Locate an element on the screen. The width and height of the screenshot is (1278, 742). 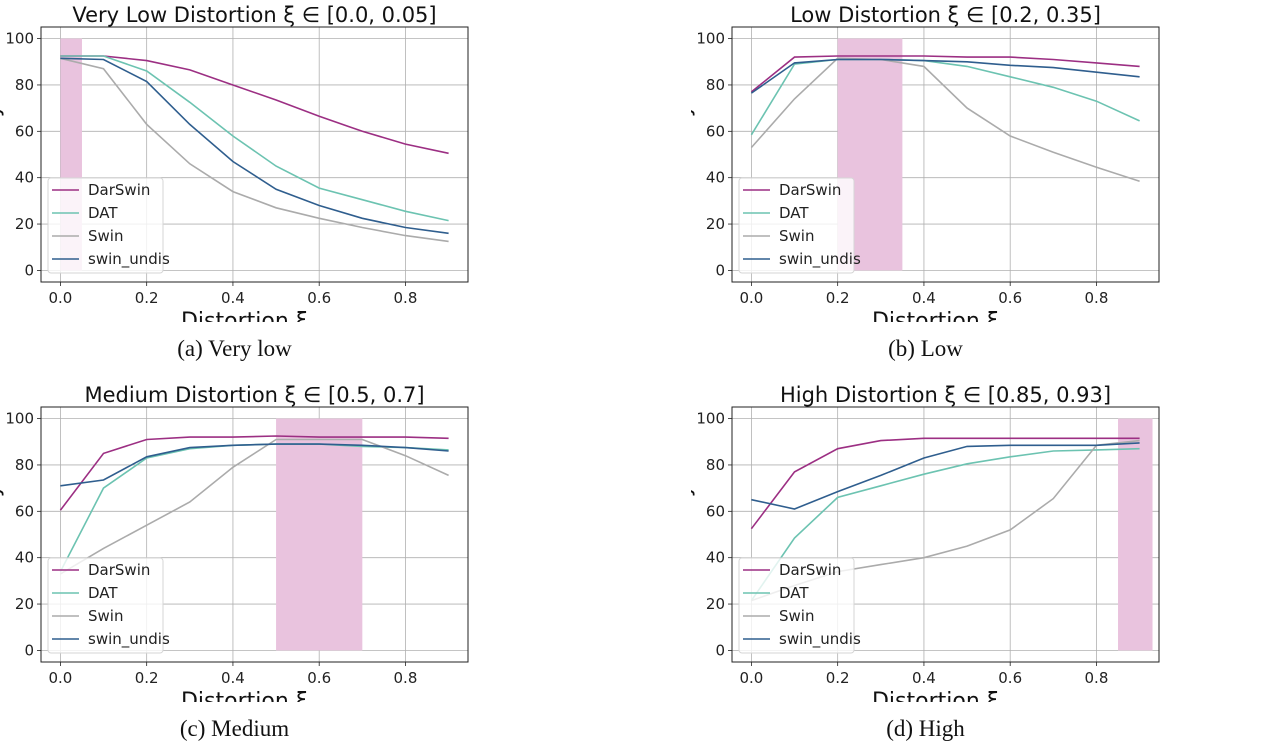
subfigure-caption: (b) Low is located at coordinates (925, 348).